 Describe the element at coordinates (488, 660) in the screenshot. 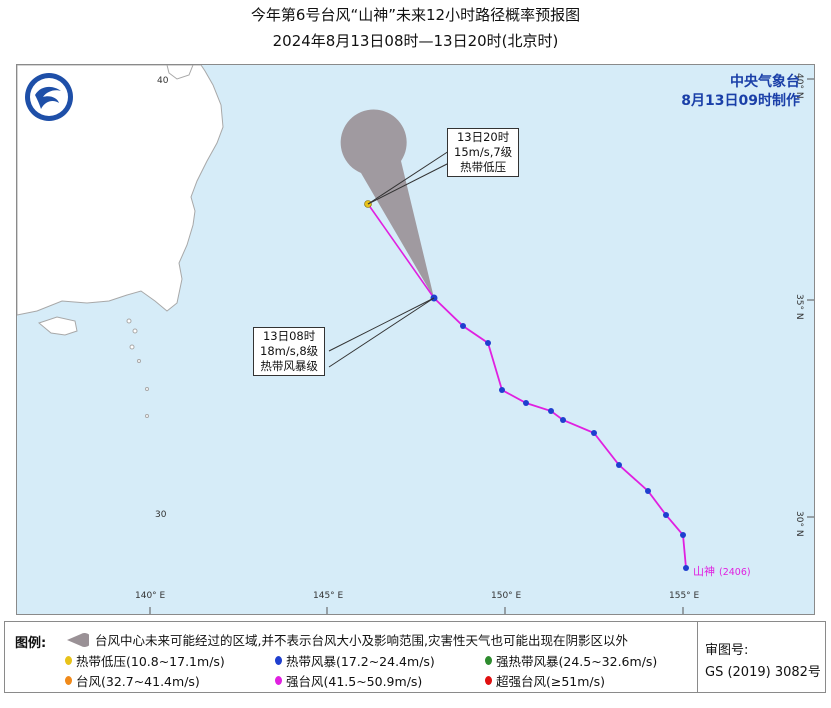

I see `sts-marker-icon` at that location.